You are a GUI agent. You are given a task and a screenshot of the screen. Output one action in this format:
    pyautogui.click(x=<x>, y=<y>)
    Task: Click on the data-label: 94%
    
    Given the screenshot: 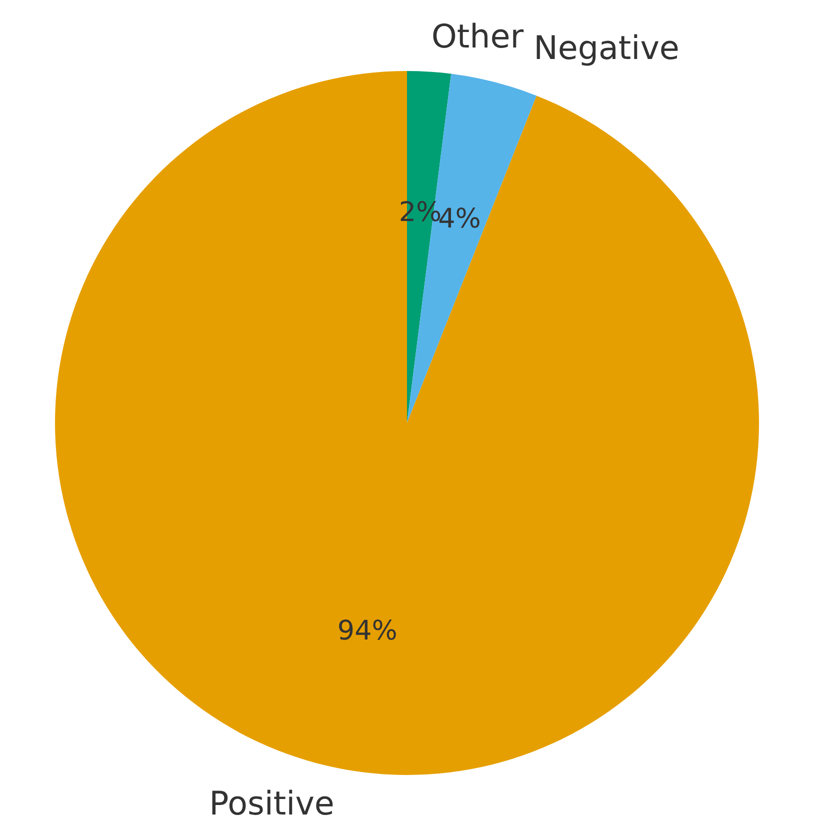 What is the action you would take?
    pyautogui.click(x=367, y=630)
    